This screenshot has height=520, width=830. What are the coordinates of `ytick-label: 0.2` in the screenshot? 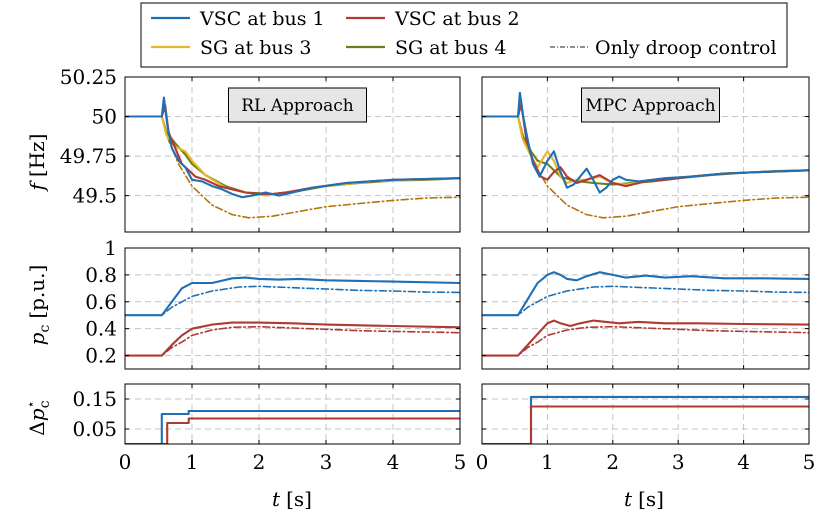 It's located at (101, 356).